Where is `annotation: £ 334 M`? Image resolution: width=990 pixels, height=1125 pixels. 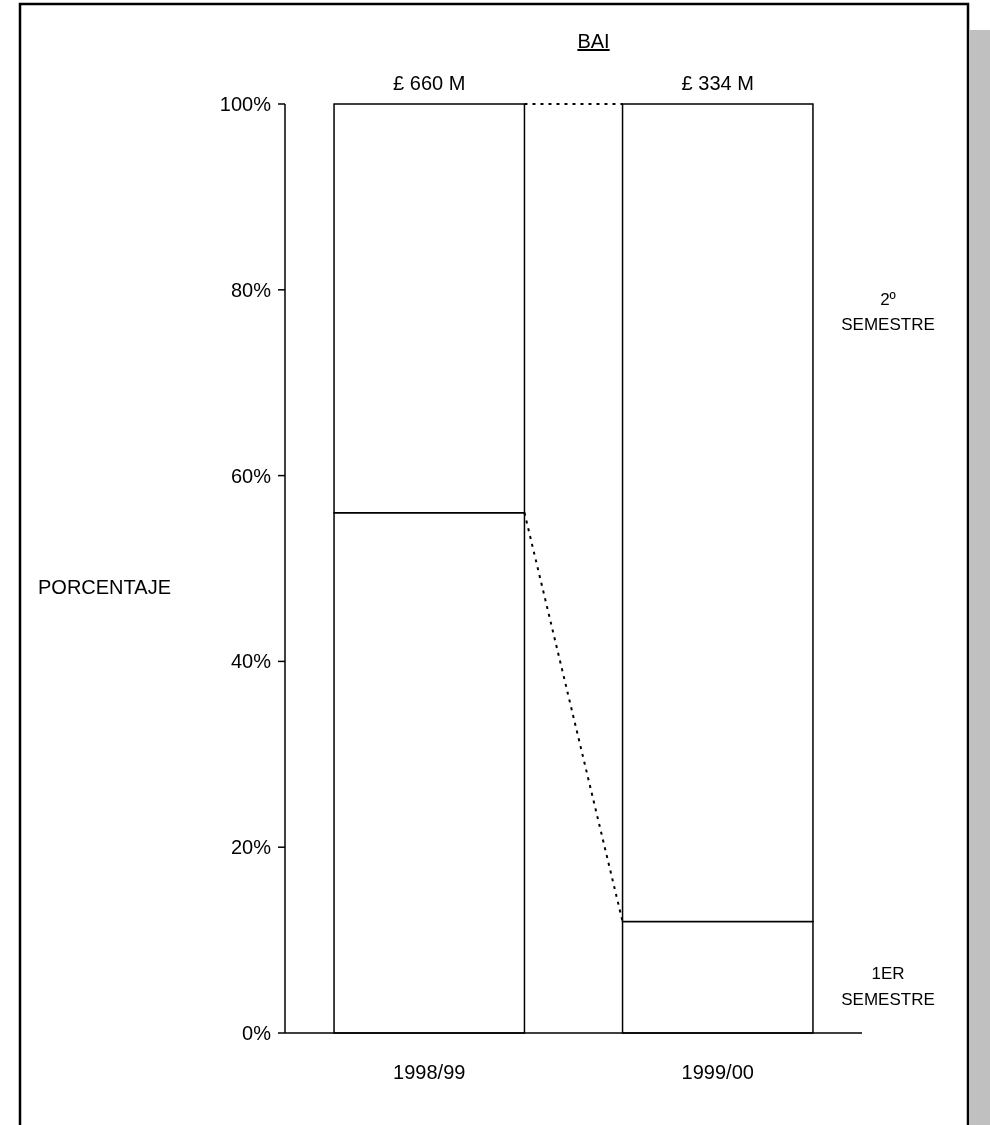 annotation: £ 334 M is located at coordinates (717, 83).